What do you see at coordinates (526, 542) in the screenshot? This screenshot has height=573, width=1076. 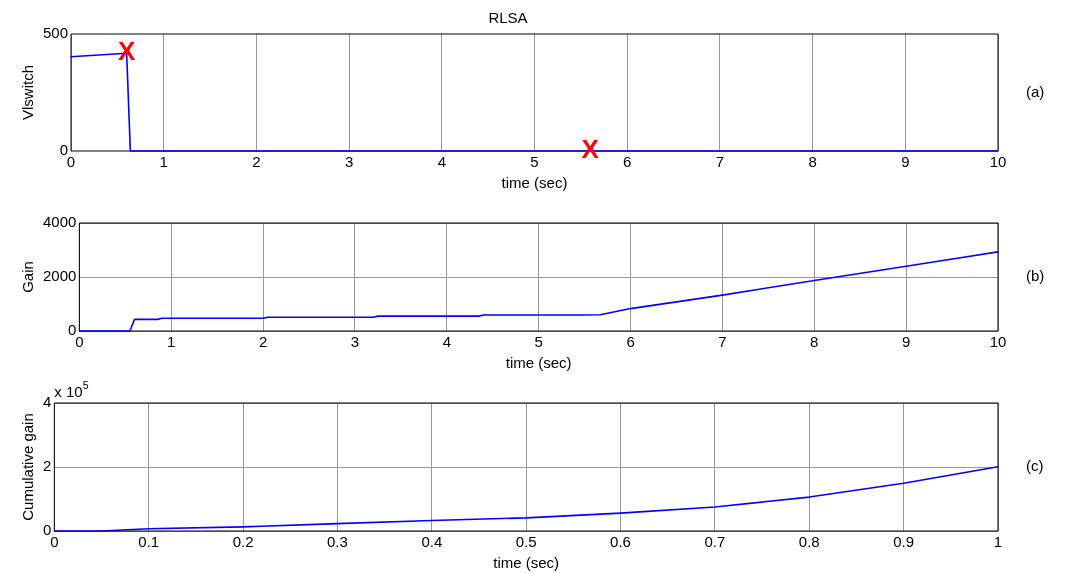 I see `x-tick-label: 0.5` at bounding box center [526, 542].